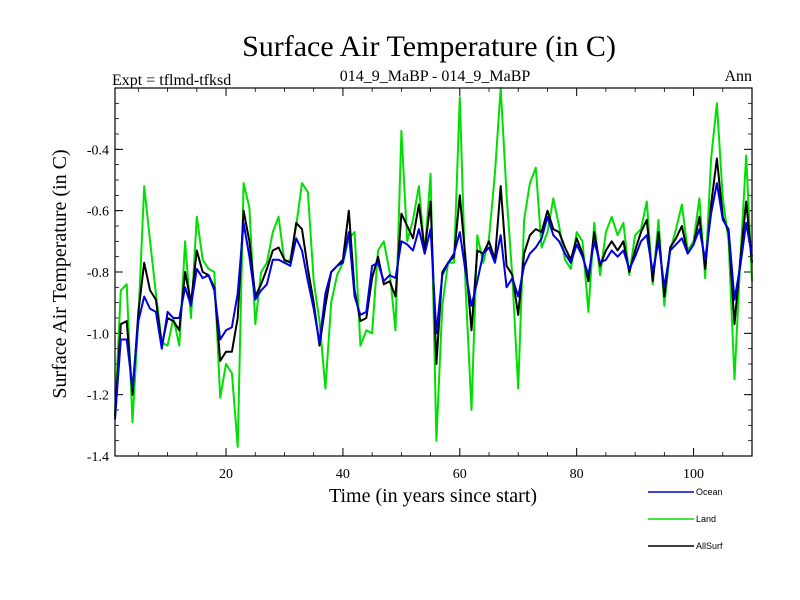 This screenshot has width=800, height=600. What do you see at coordinates (98, 273) in the screenshot?
I see `y-tick-label: -0.8` at bounding box center [98, 273].